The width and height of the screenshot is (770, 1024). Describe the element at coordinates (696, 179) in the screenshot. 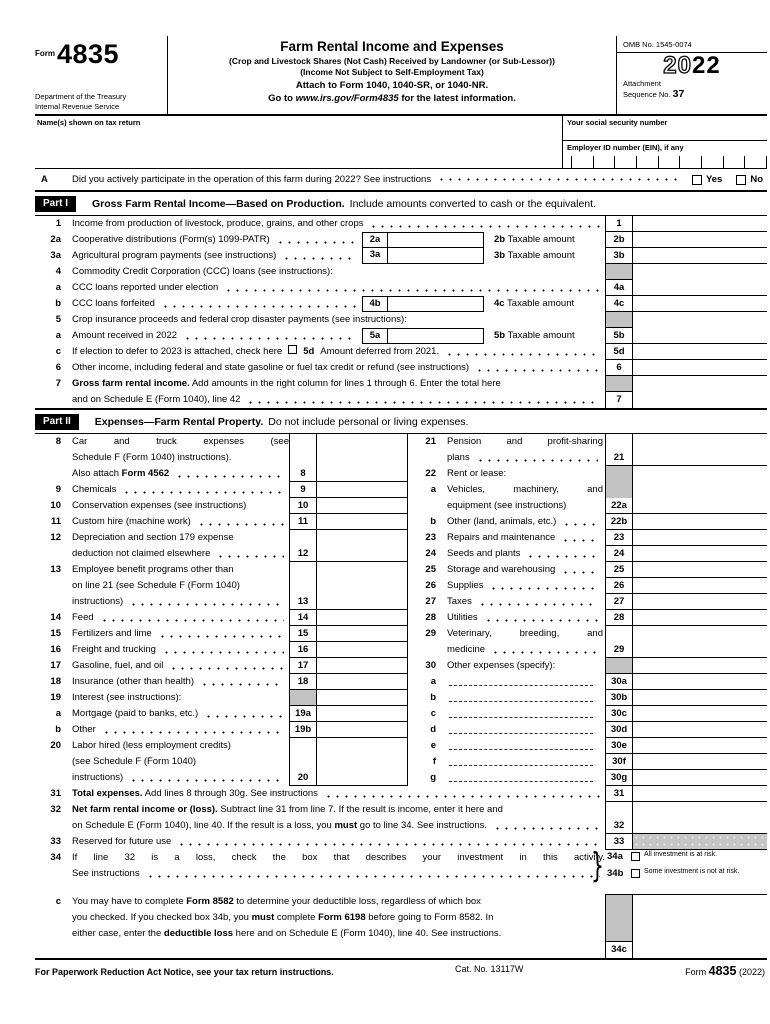

I see `yes-checkbox` at that location.